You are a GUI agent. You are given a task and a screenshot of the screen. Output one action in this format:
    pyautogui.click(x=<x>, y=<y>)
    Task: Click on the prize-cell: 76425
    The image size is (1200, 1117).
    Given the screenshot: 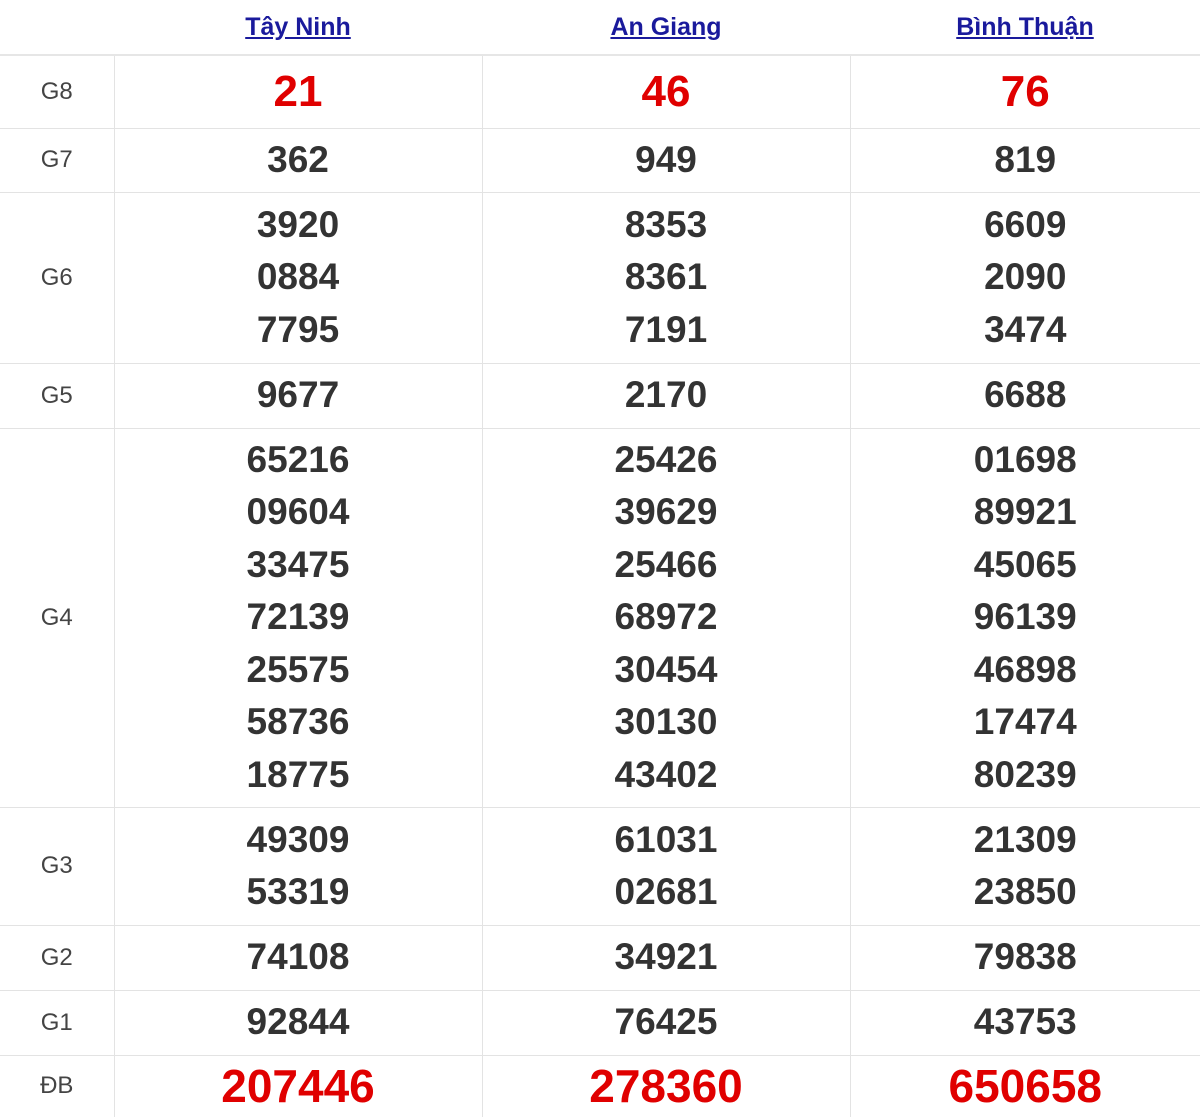 What is the action you would take?
    pyautogui.click(x=666, y=1022)
    